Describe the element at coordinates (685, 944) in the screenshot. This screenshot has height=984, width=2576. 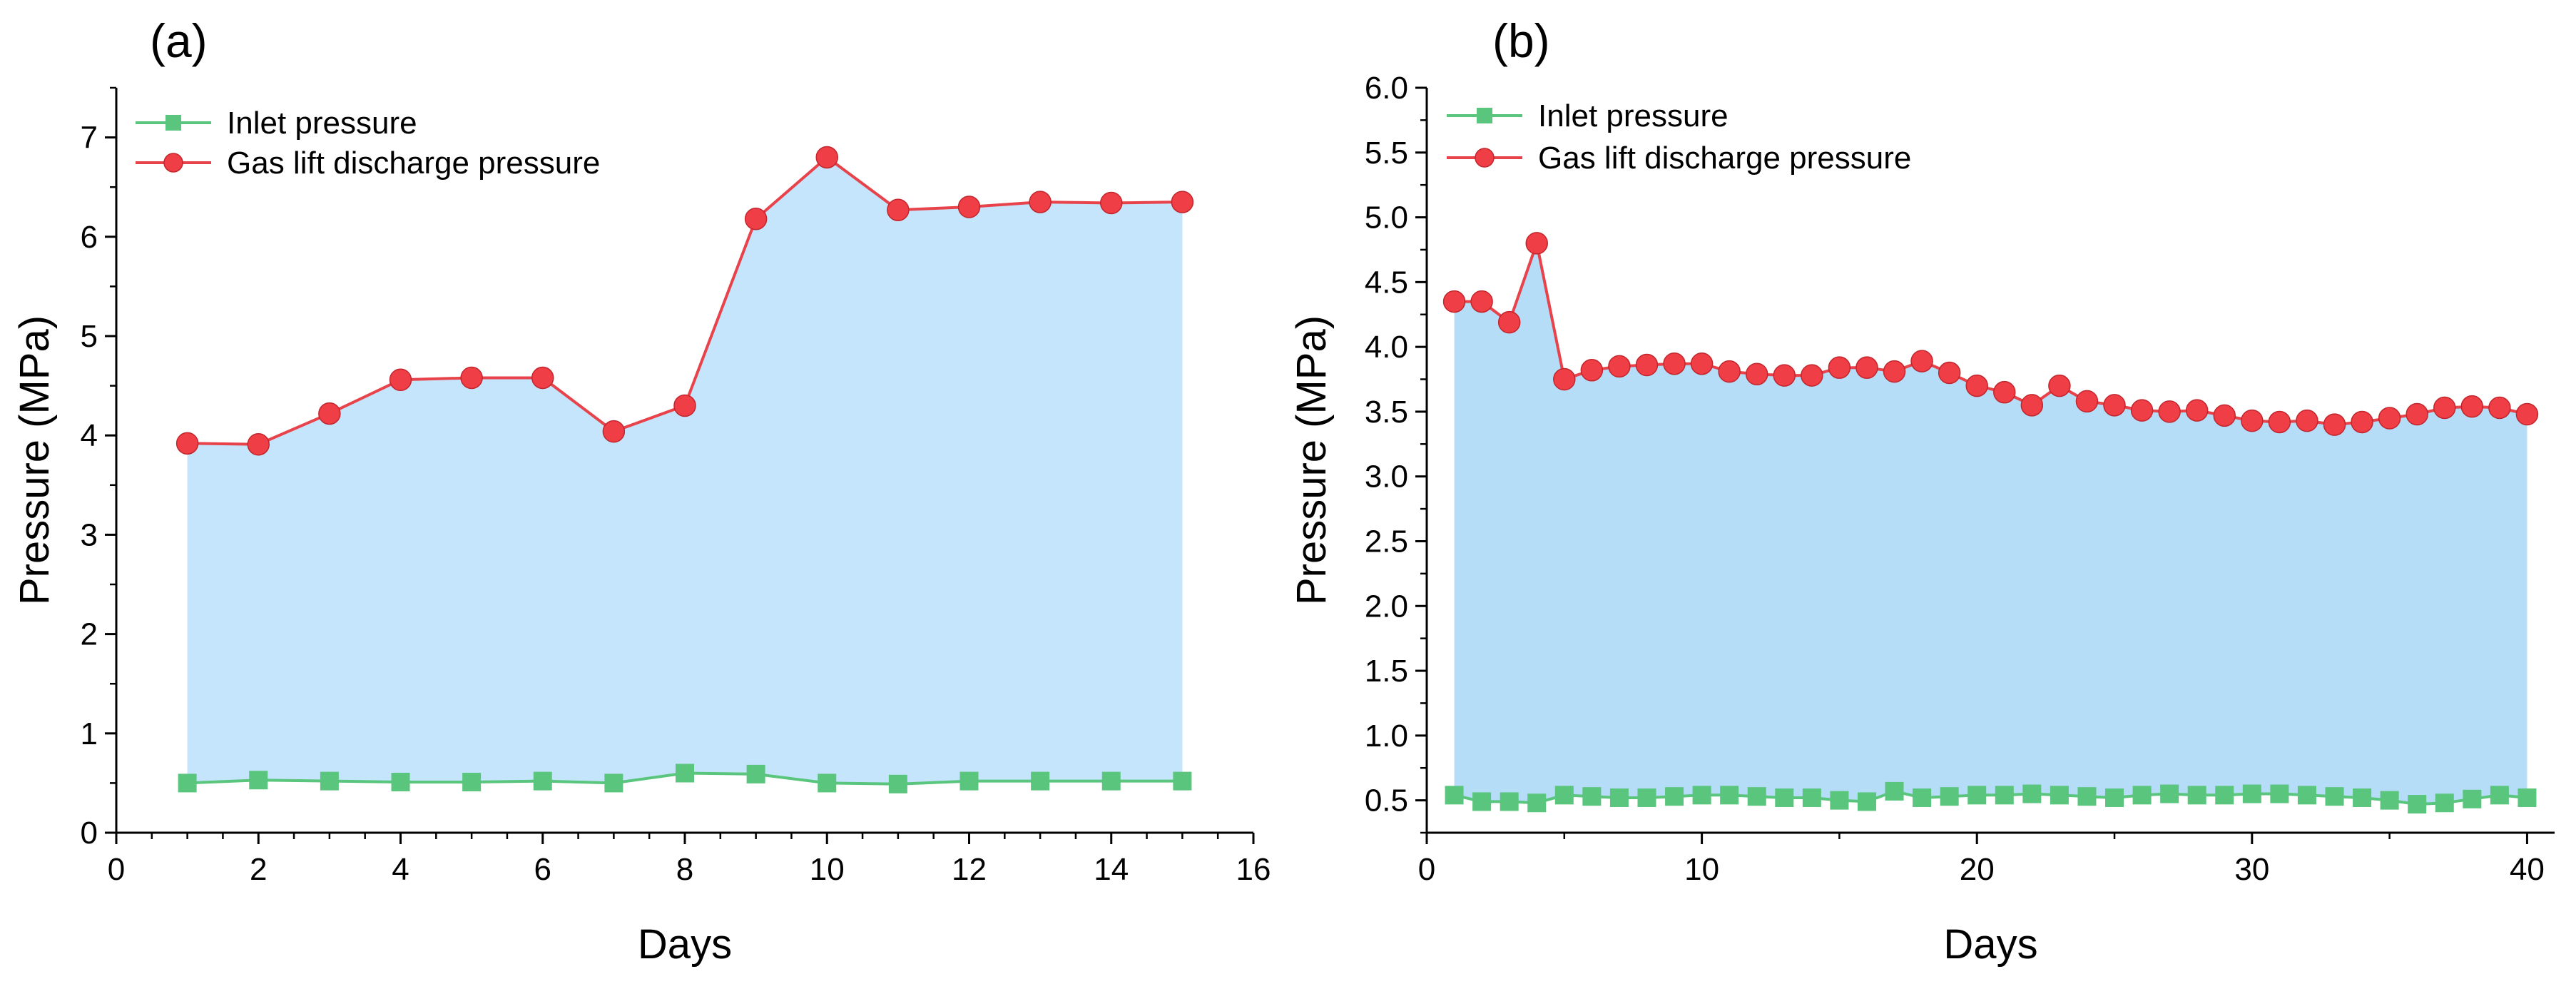
I see `chart-a-x-axis-title: Days` at that location.